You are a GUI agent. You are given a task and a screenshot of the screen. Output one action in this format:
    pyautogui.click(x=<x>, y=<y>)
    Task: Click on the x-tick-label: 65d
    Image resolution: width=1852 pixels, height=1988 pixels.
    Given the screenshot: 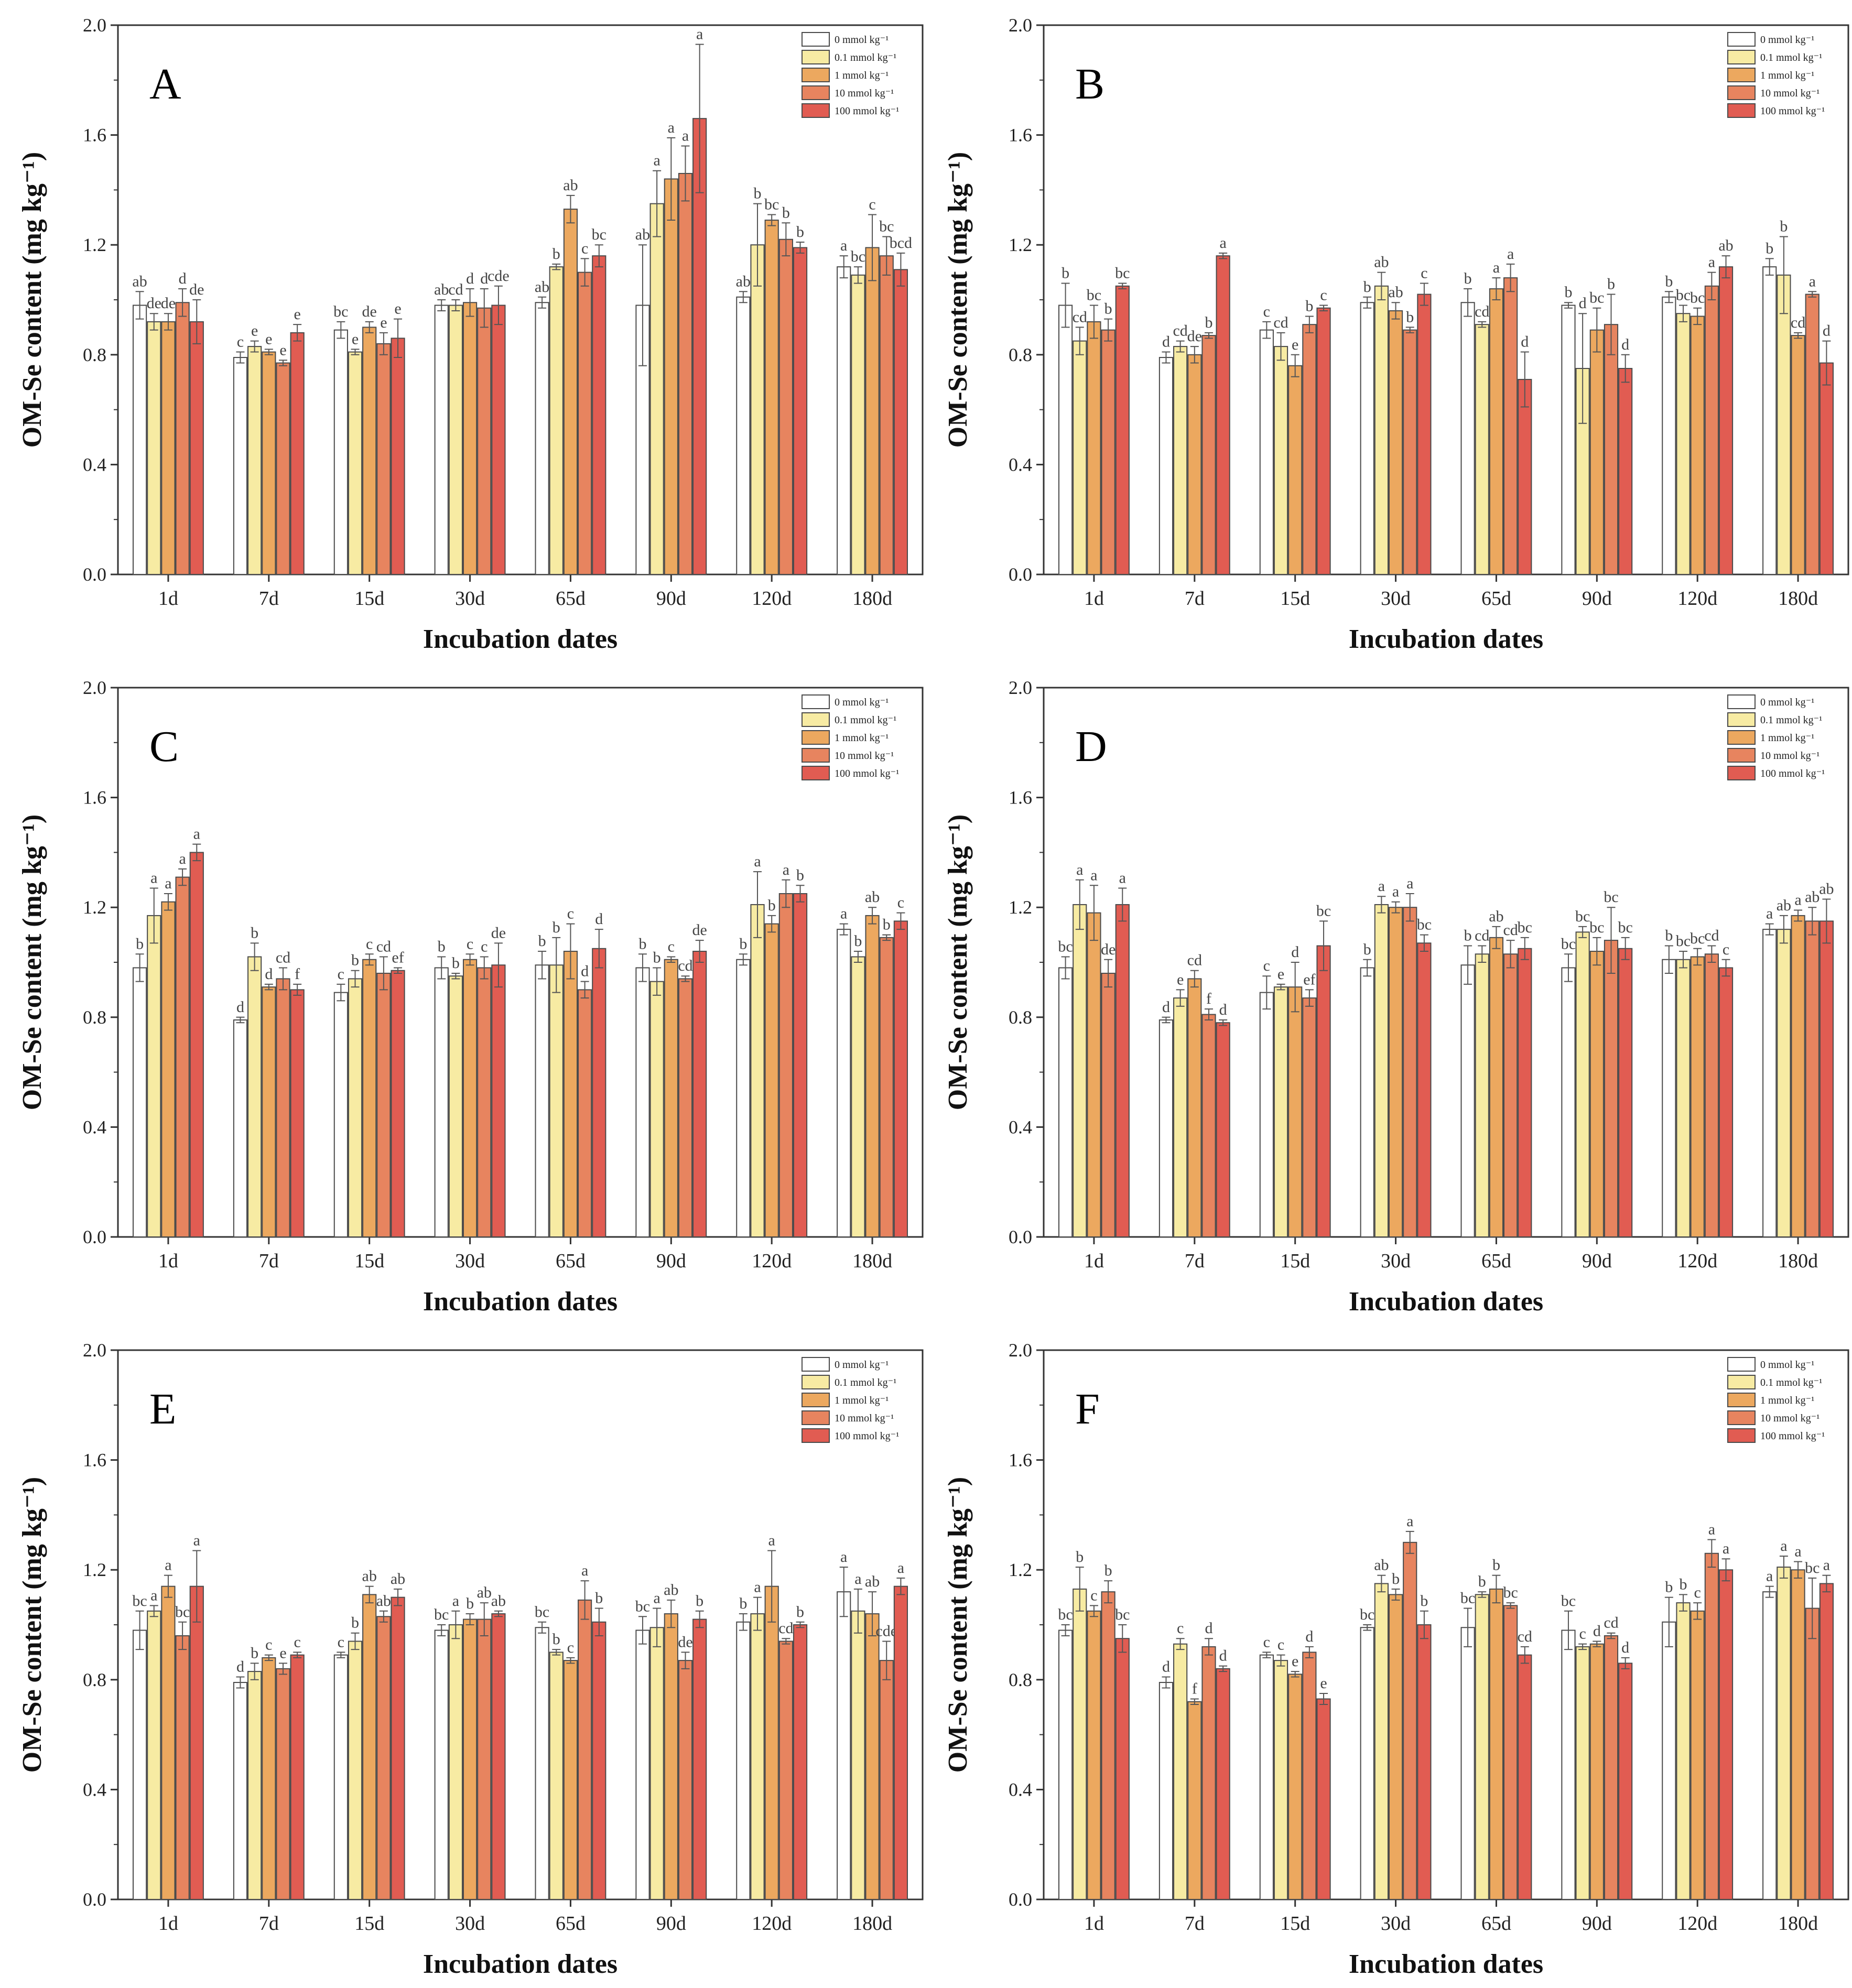 What is the action you would take?
    pyautogui.click(x=1496, y=1261)
    